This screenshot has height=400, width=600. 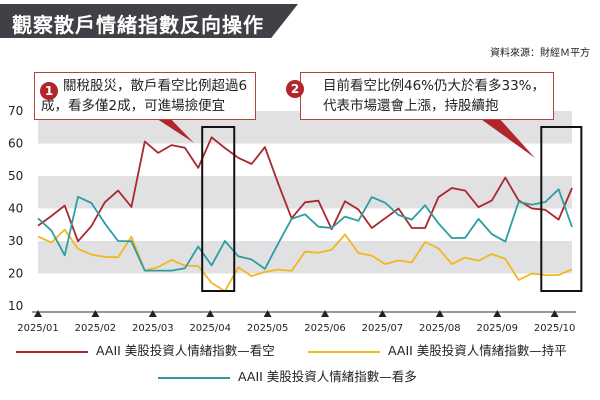 What do you see at coordinates (155, 86) in the screenshot?
I see `callout-1-line-1: 關稅股災，散戶看空比例超過6` at bounding box center [155, 86].